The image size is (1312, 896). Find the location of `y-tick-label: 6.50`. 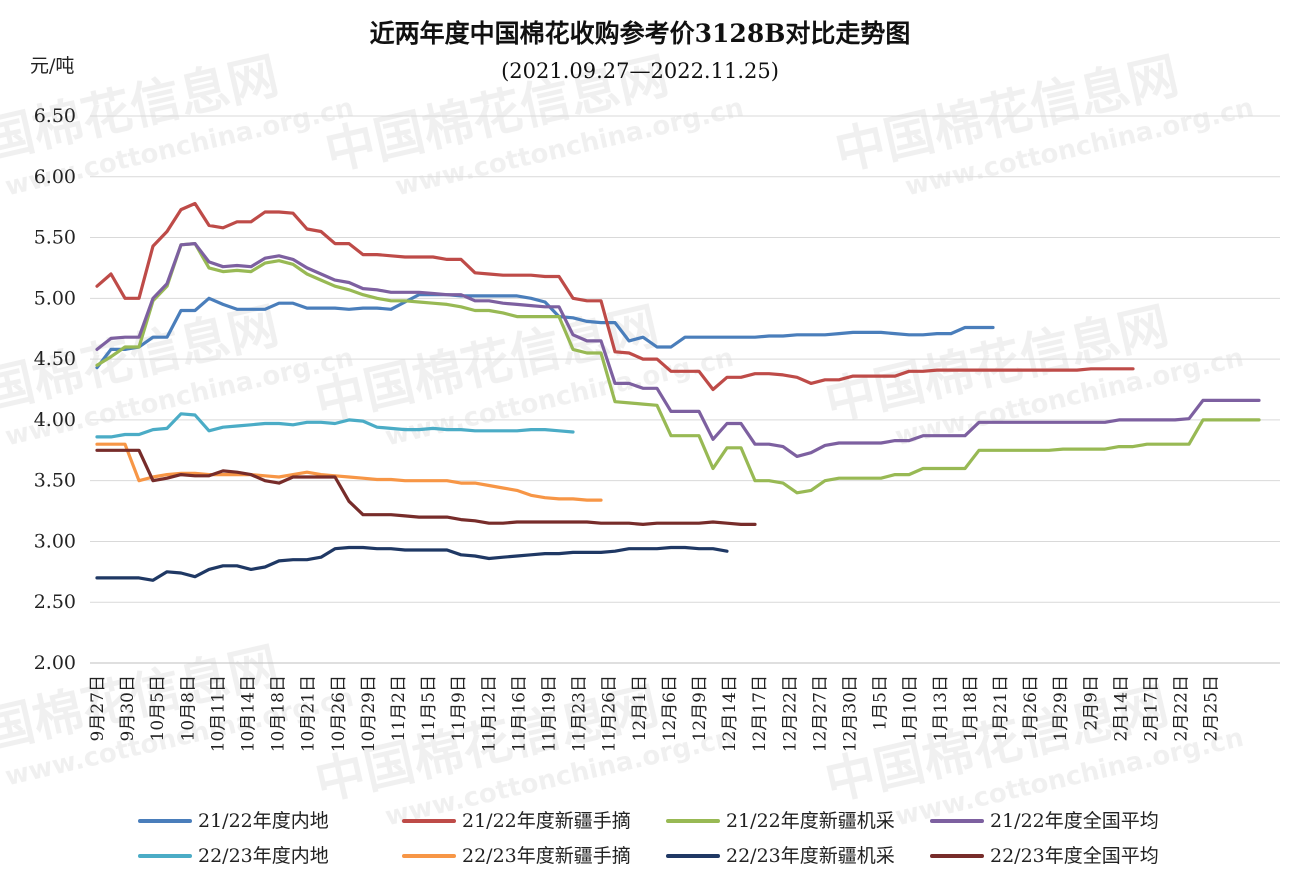

y-tick-label: 6.50 is located at coordinates (55, 116).